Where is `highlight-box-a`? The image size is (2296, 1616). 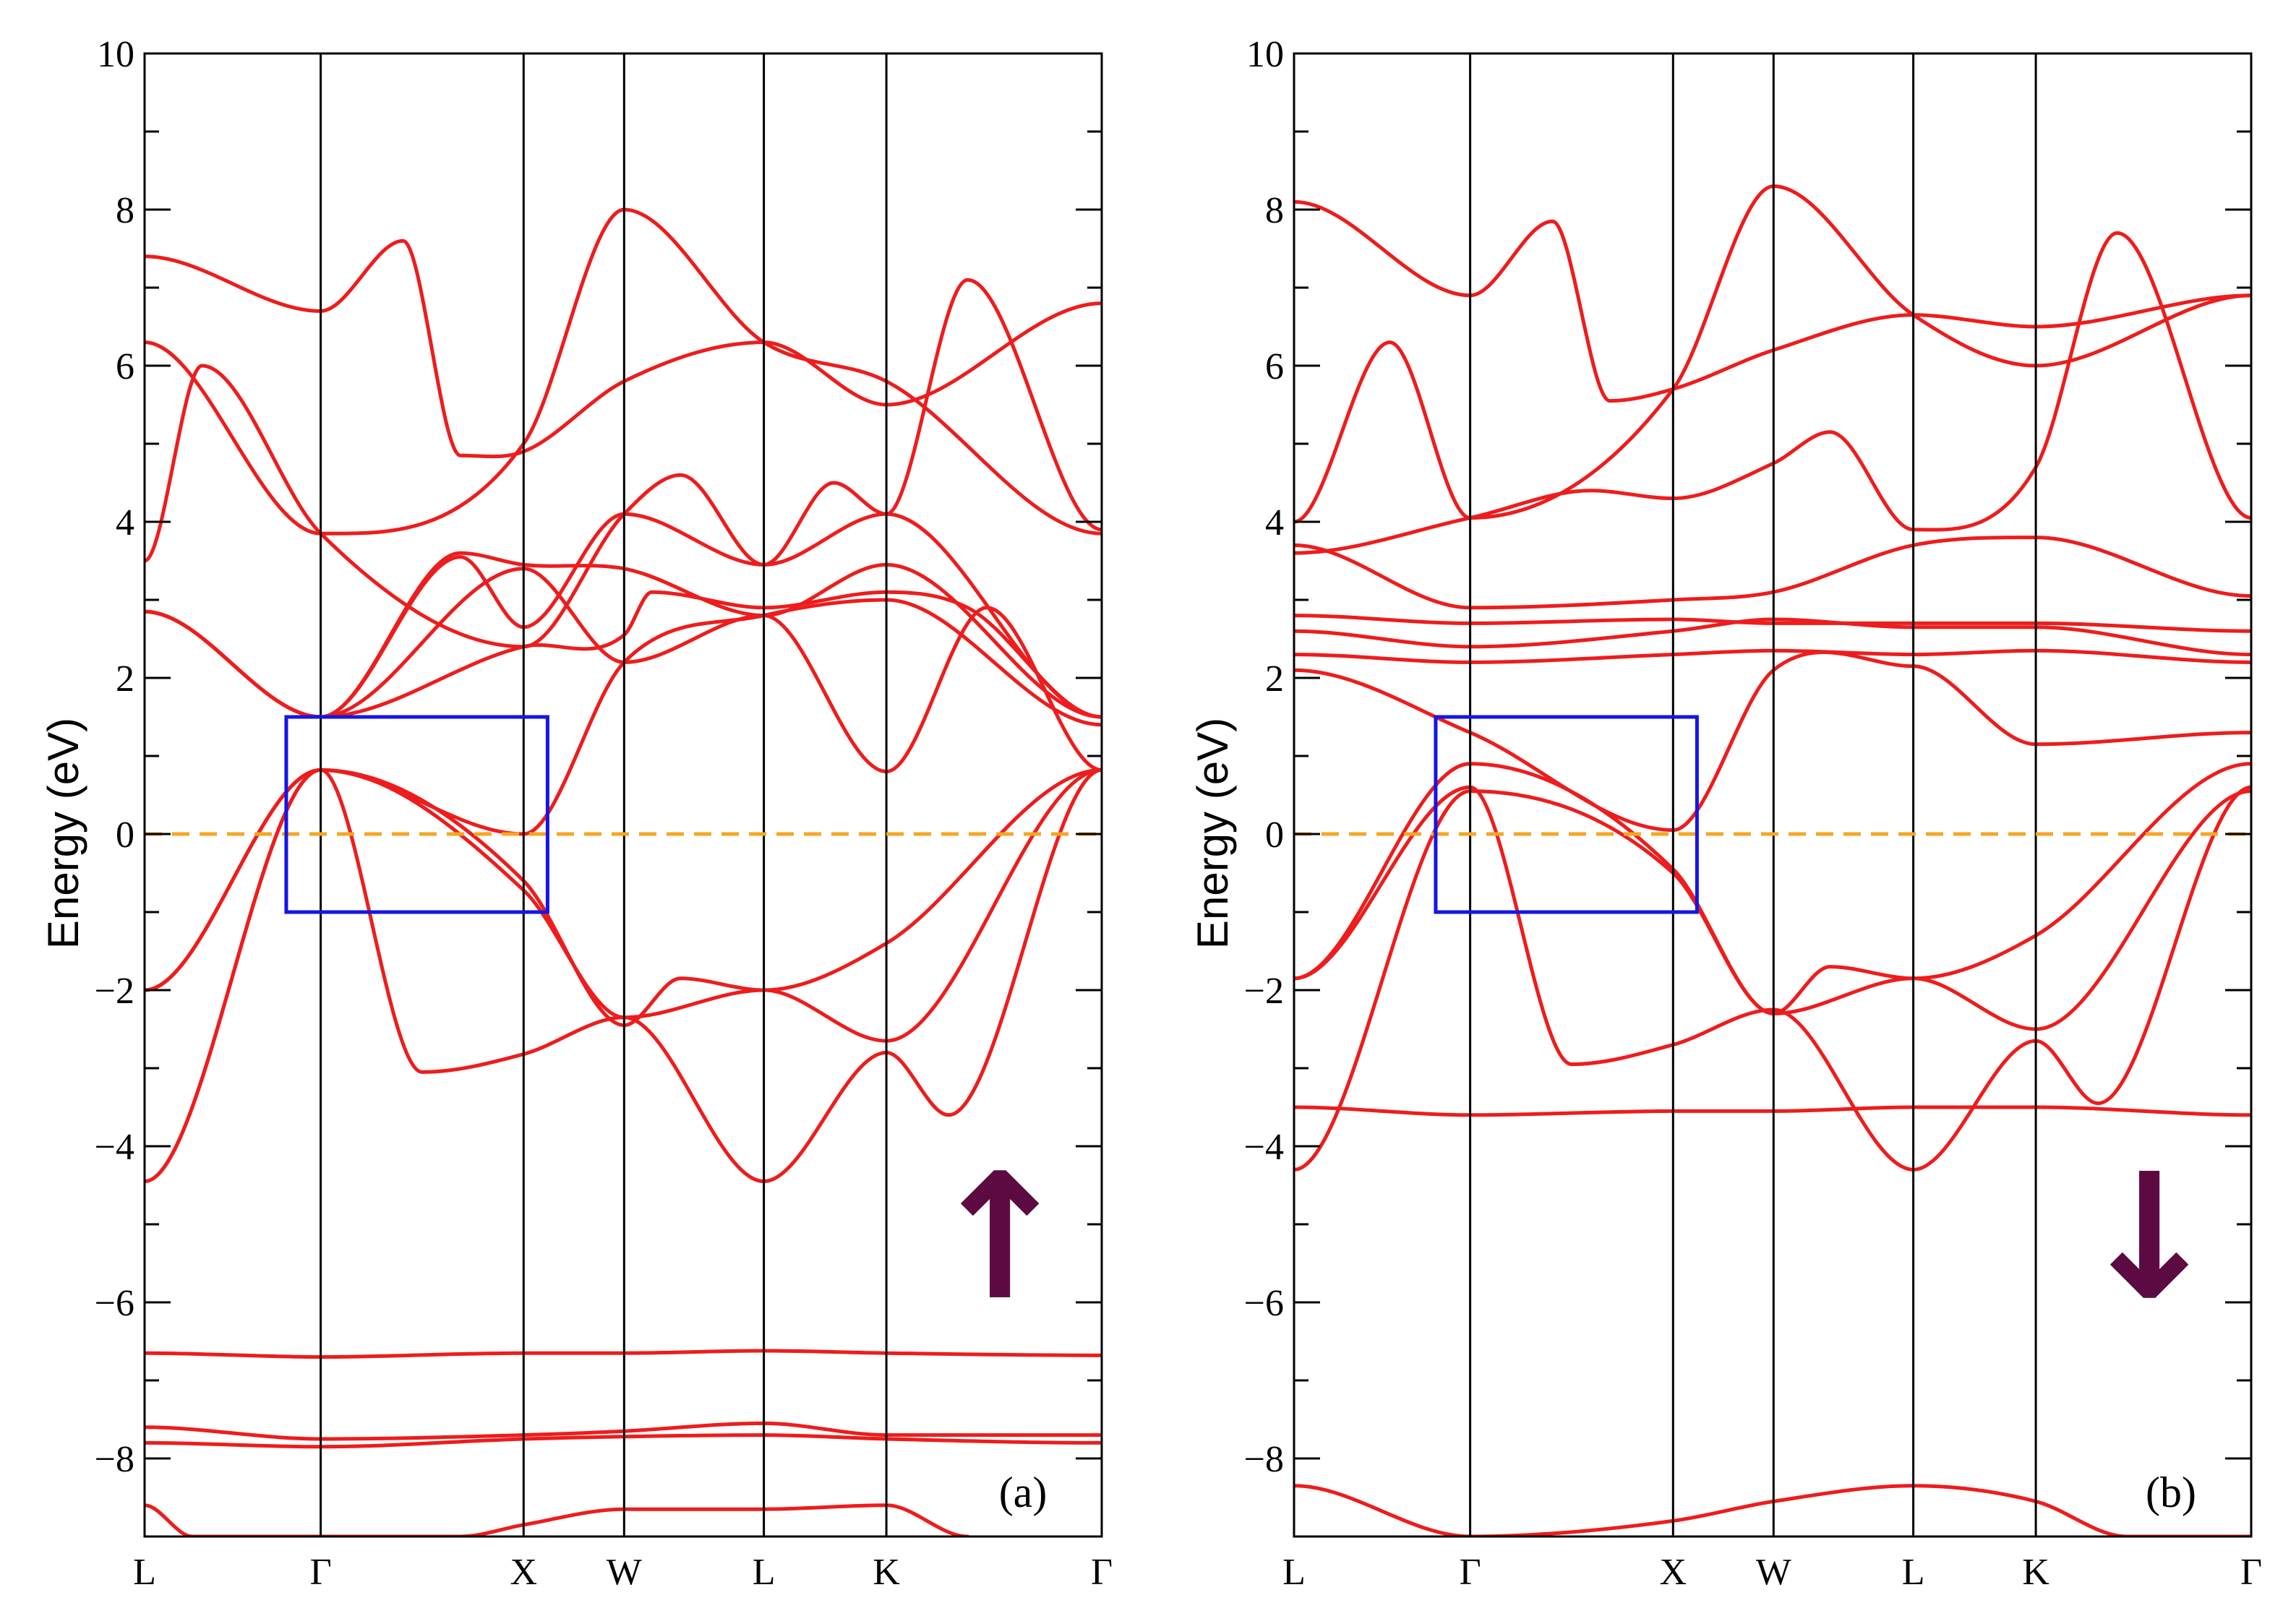
highlight-box-a is located at coordinates (416, 814).